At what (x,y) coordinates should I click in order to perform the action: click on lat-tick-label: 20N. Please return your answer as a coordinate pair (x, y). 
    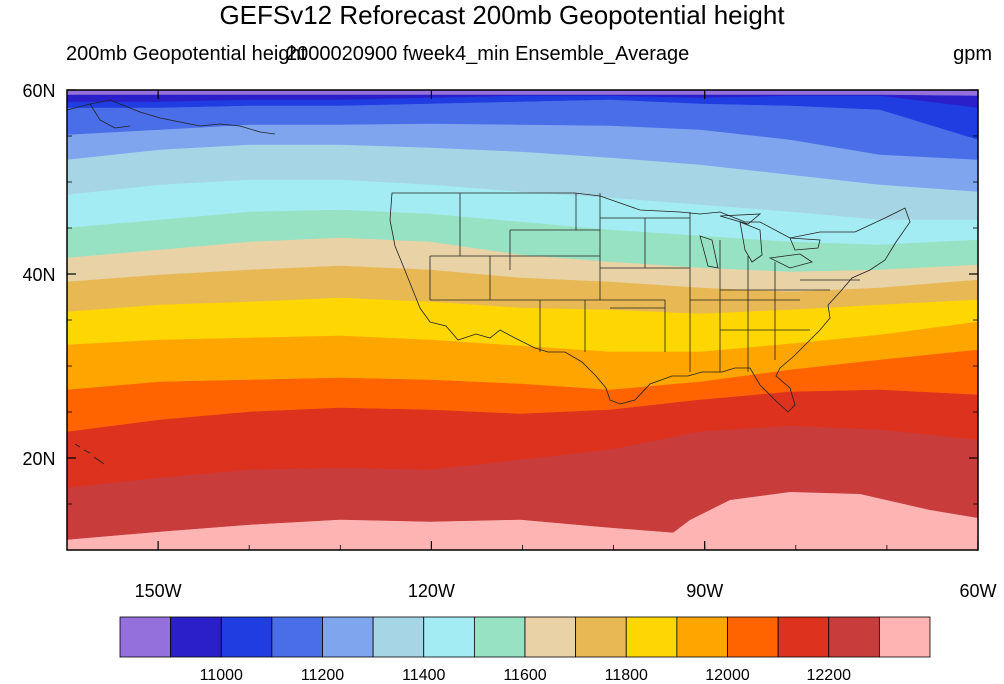
    Looking at the image, I should click on (38, 459).